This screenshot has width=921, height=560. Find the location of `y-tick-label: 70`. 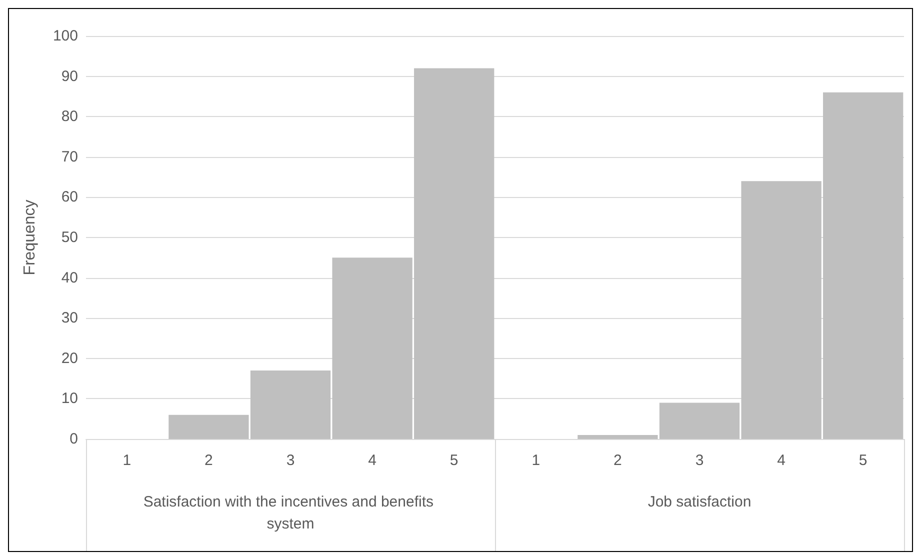

y-tick-label: 70 is located at coordinates (69, 157).